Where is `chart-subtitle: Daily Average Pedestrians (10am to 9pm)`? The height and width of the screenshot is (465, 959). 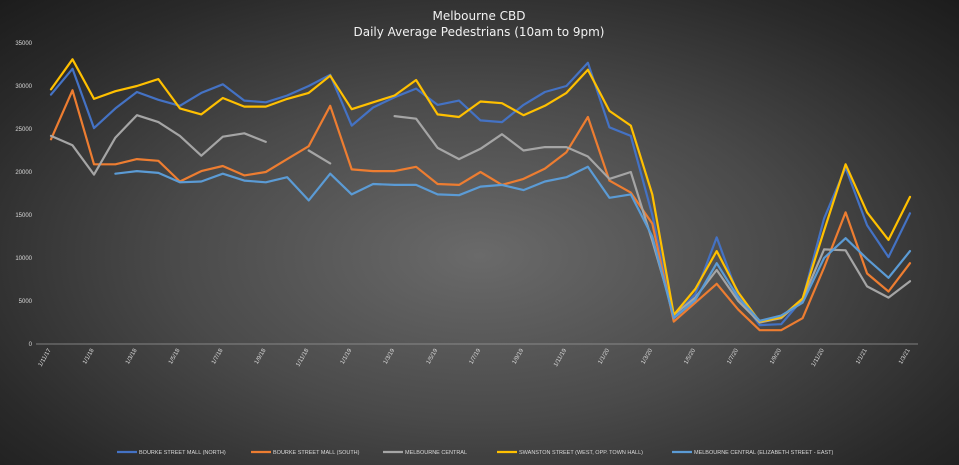 chart-subtitle: Daily Average Pedestrians (10am to 9pm) is located at coordinates (478, 32).